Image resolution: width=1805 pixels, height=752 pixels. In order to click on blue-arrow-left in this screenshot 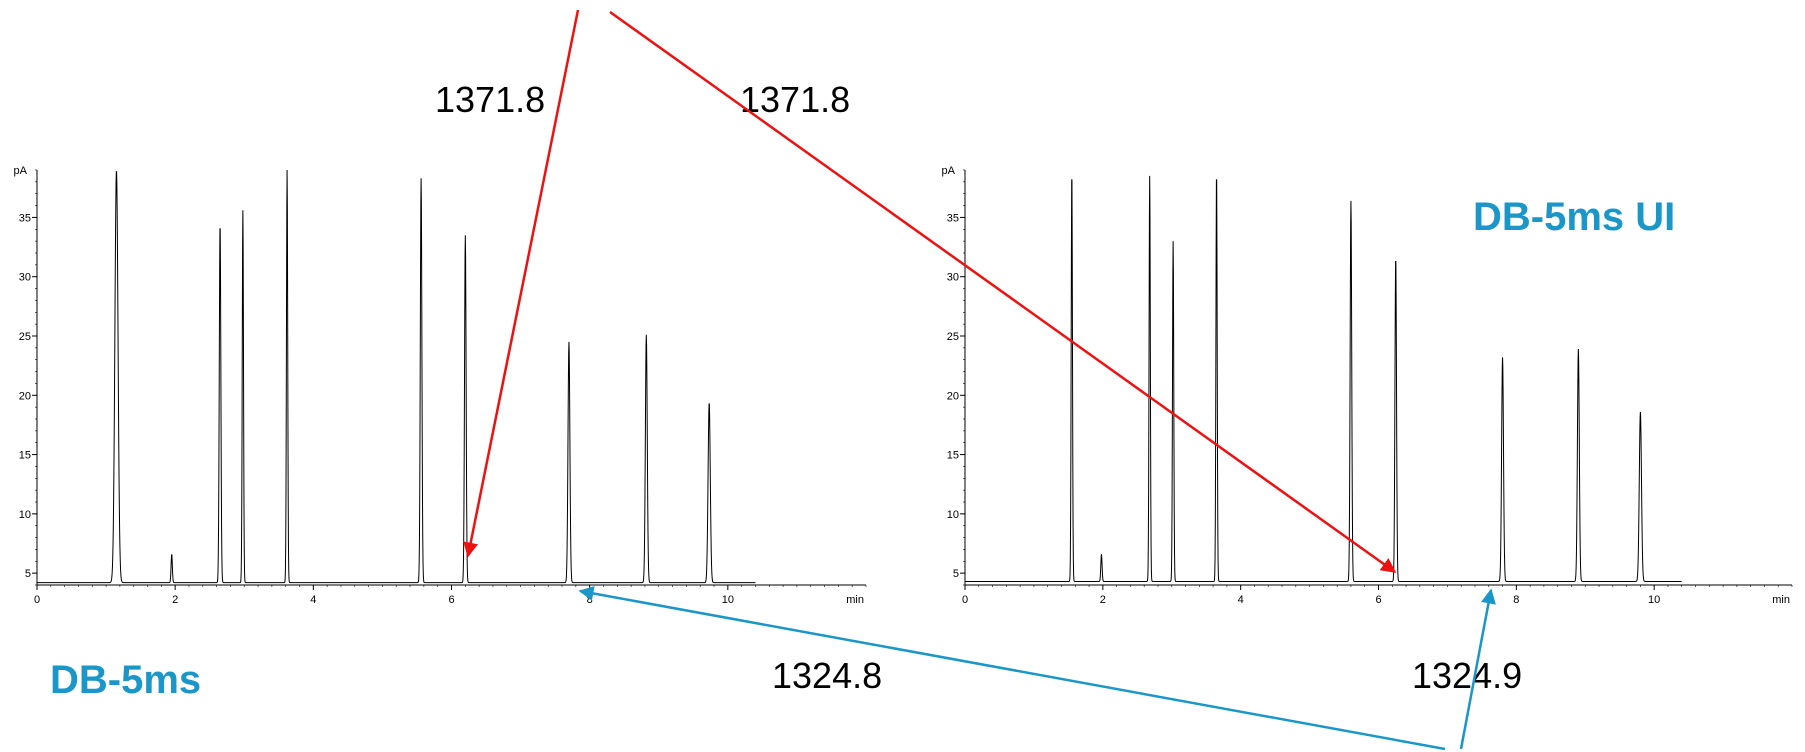, I will do `click(1012, 668)`.